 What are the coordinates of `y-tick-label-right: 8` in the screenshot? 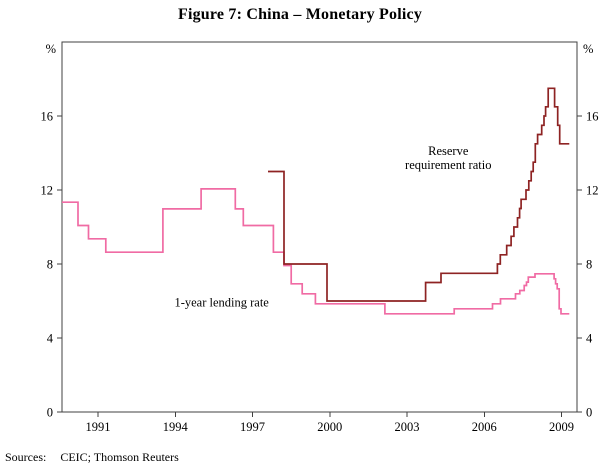 It's located at (589, 265).